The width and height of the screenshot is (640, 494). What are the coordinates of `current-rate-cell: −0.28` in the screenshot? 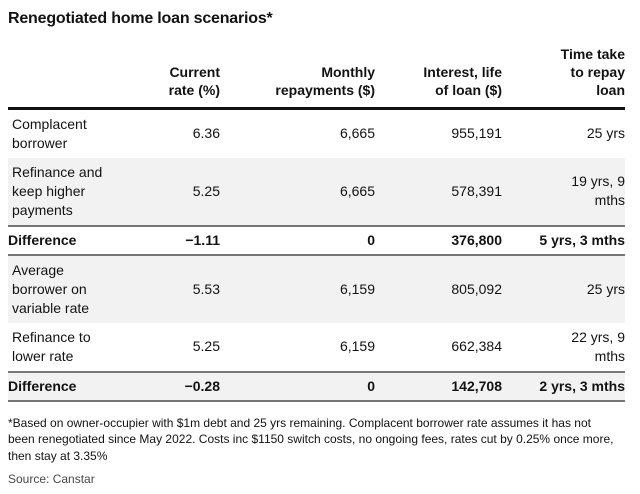 It's located at (185, 386).